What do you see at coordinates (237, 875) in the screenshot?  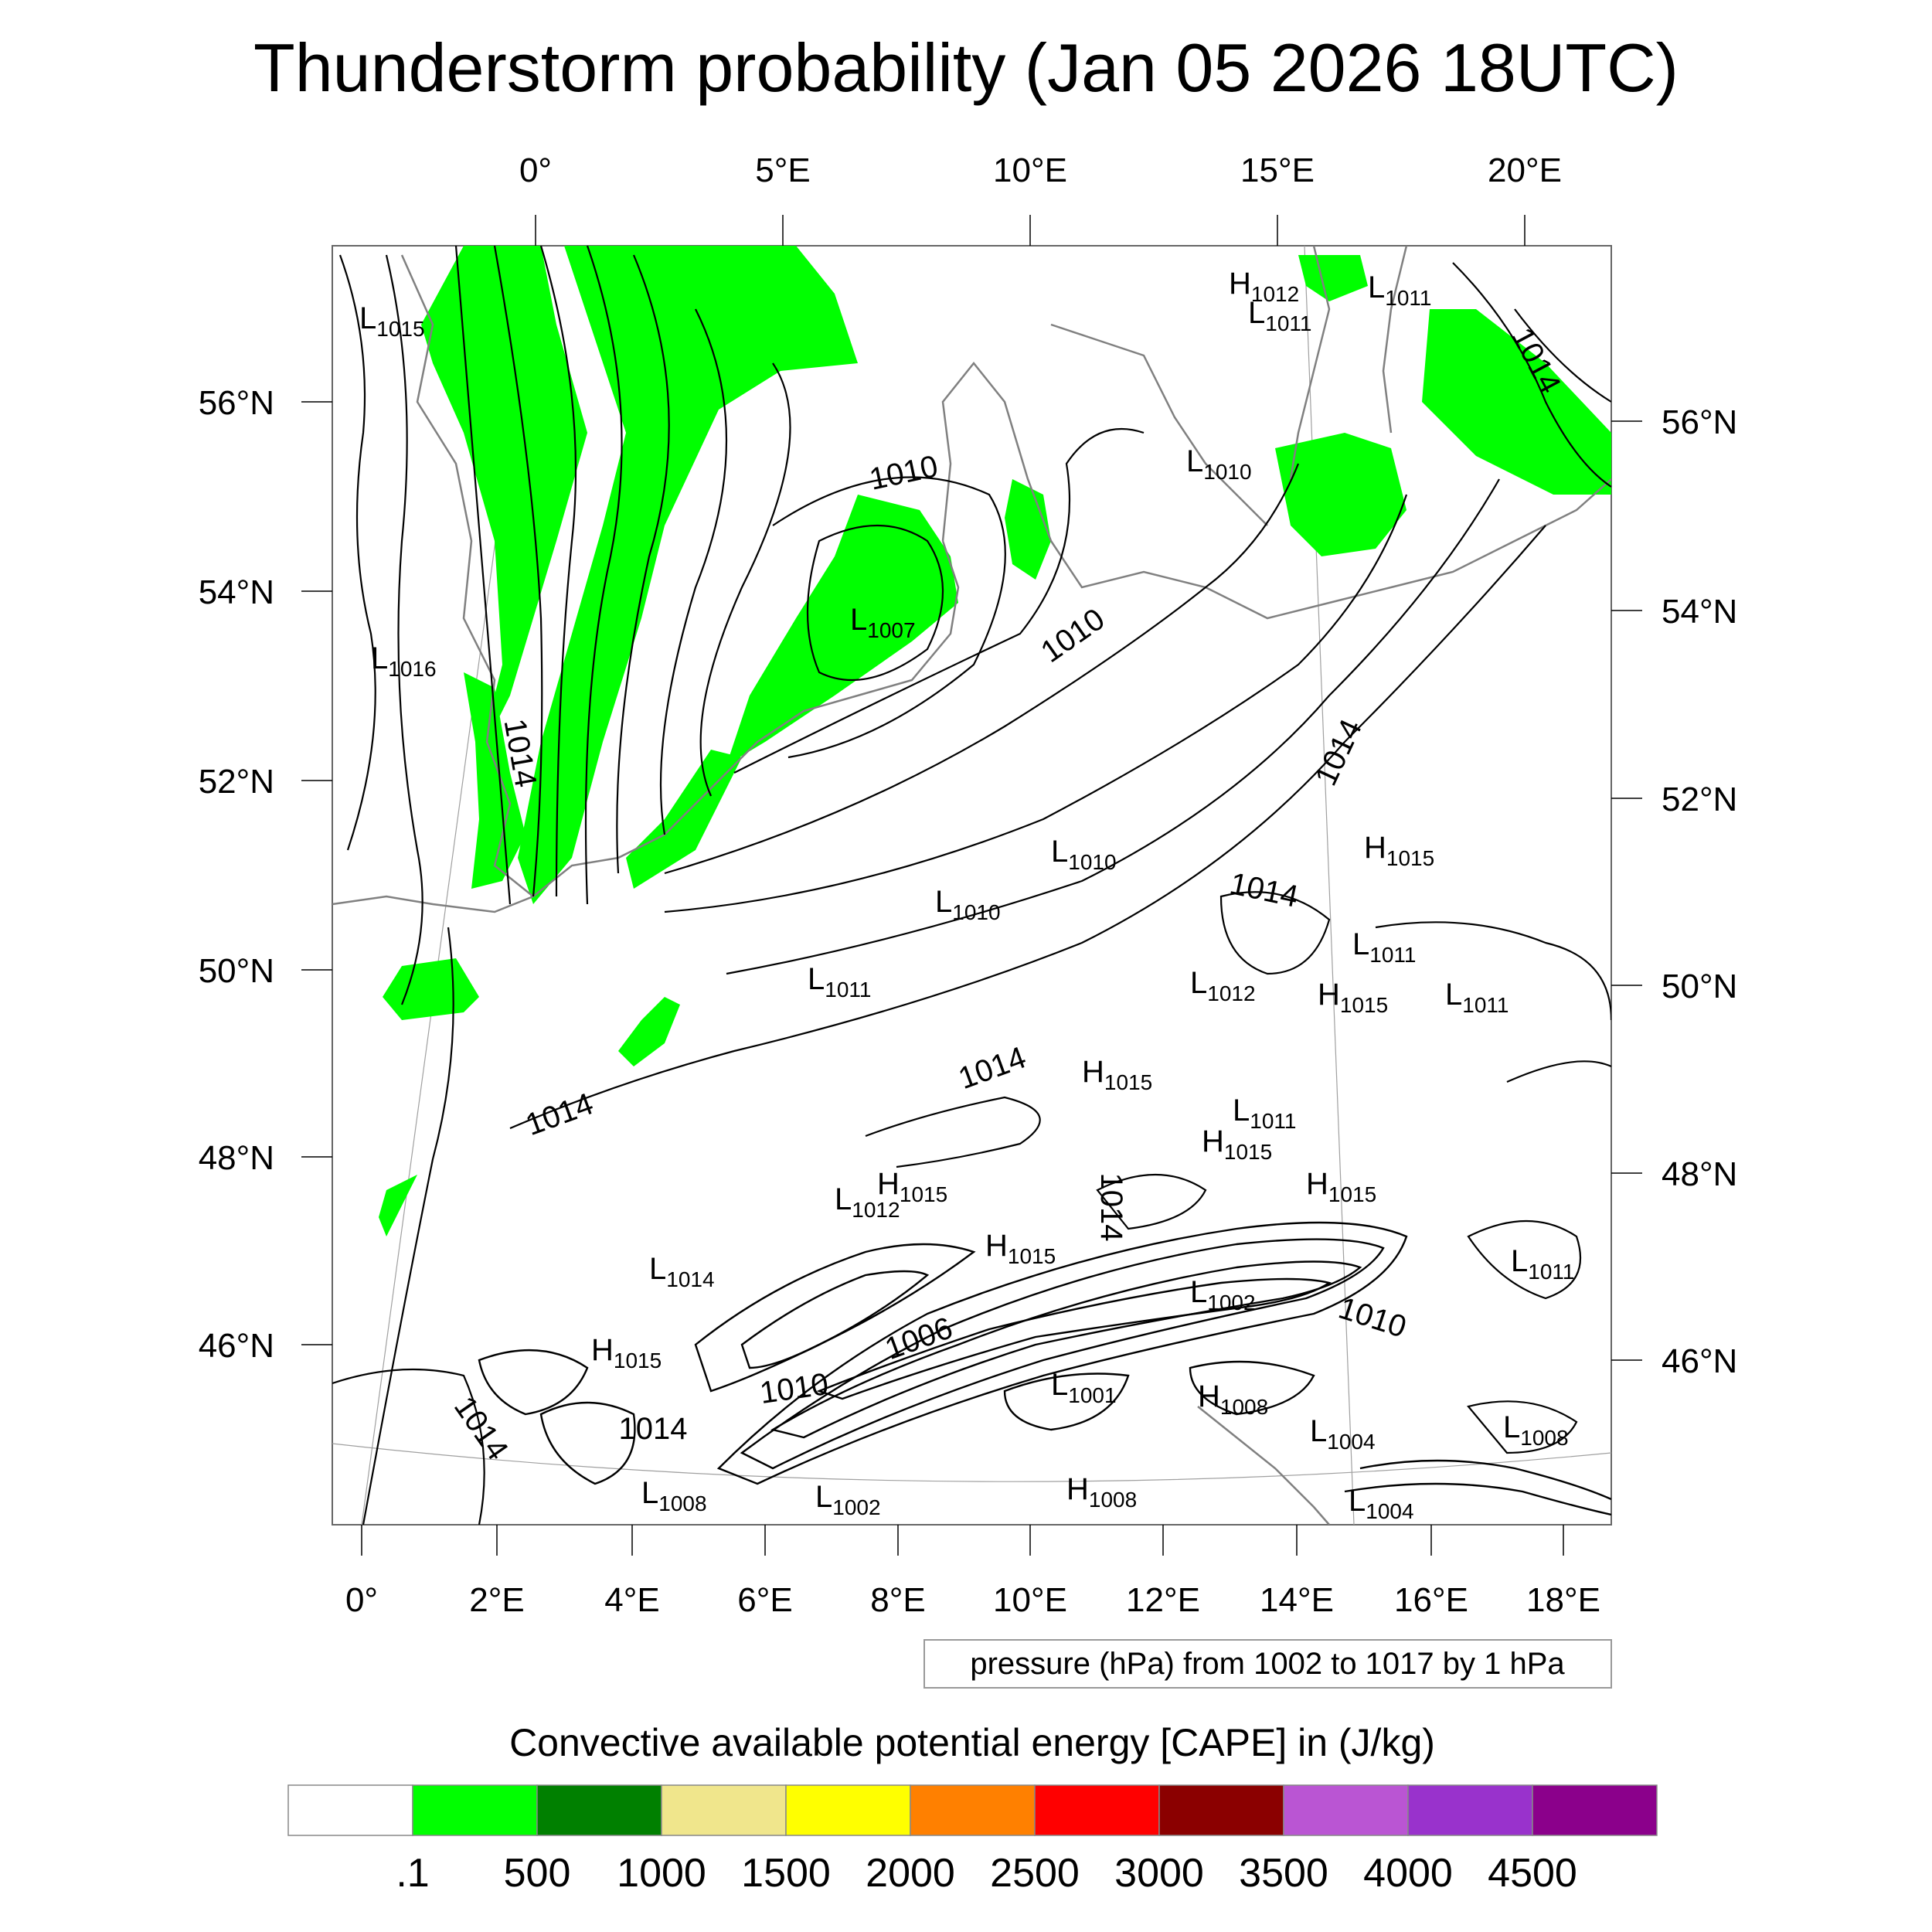 I see `left-lat-labels: 56°N 54°N 52°N 50°N 48°N 46°N` at bounding box center [237, 875].